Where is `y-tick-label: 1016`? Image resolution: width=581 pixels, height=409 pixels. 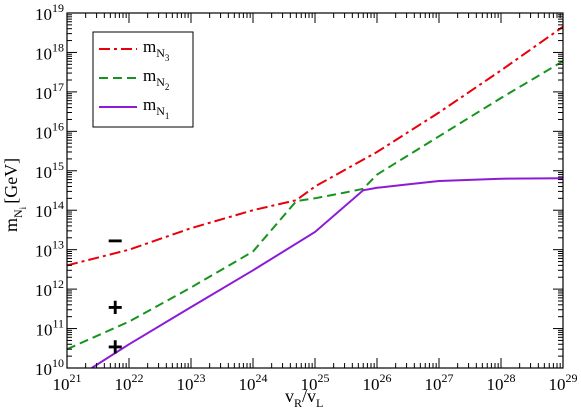
y-tick-label: 1016 is located at coordinates (49, 130).